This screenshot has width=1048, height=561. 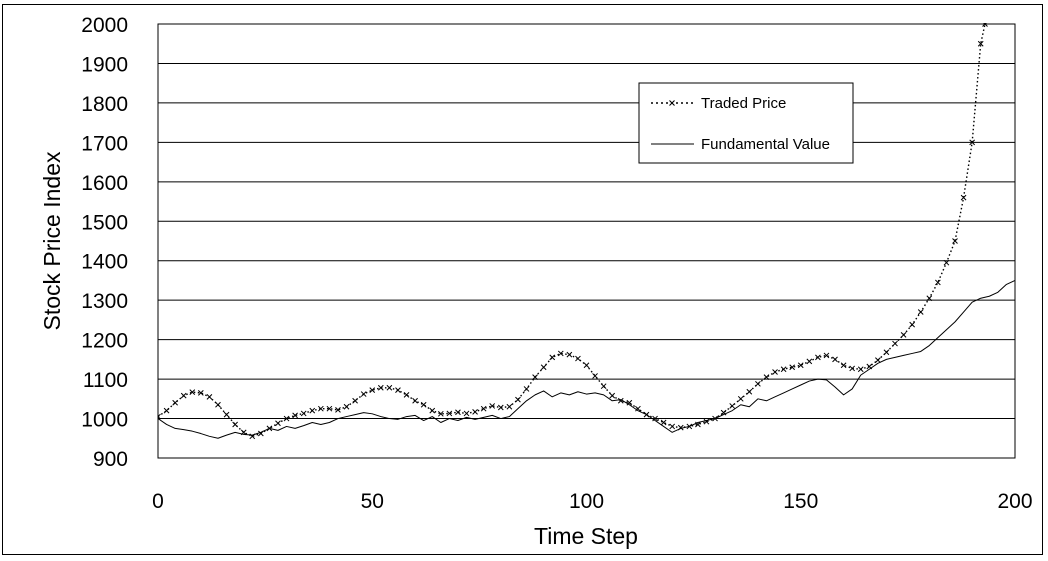 I want to click on x-tick-label: 100, so click(x=586, y=501).